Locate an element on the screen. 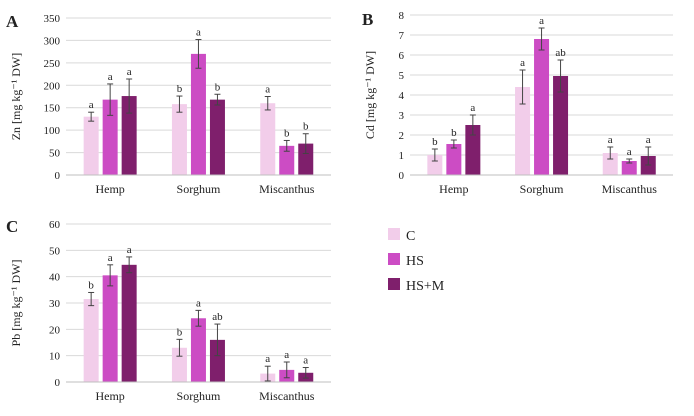 This screenshot has height=416, width=694. y-tick-label: 40 is located at coordinates (55, 278).